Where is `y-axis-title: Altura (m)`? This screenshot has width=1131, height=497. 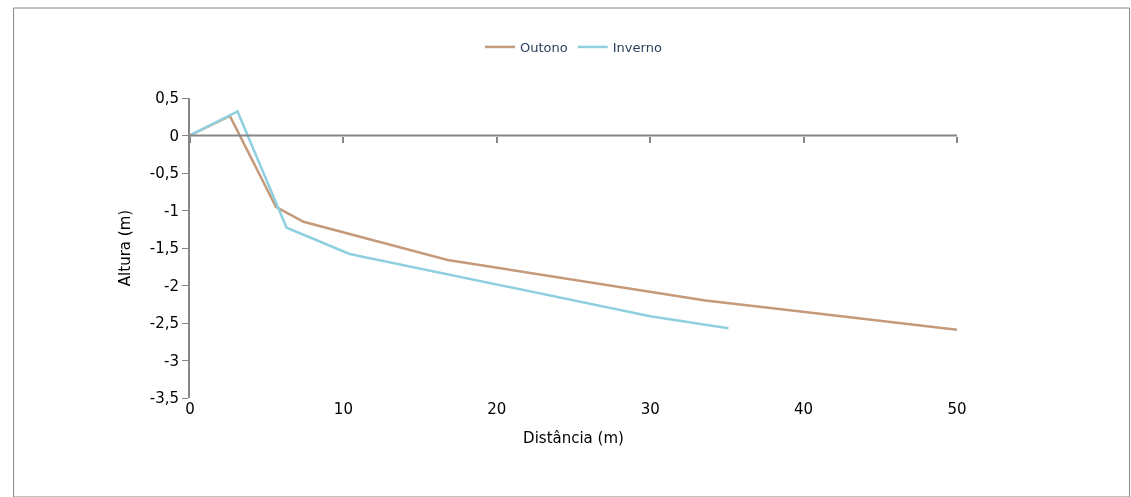
y-axis-title: Altura (m) is located at coordinates (125, 248).